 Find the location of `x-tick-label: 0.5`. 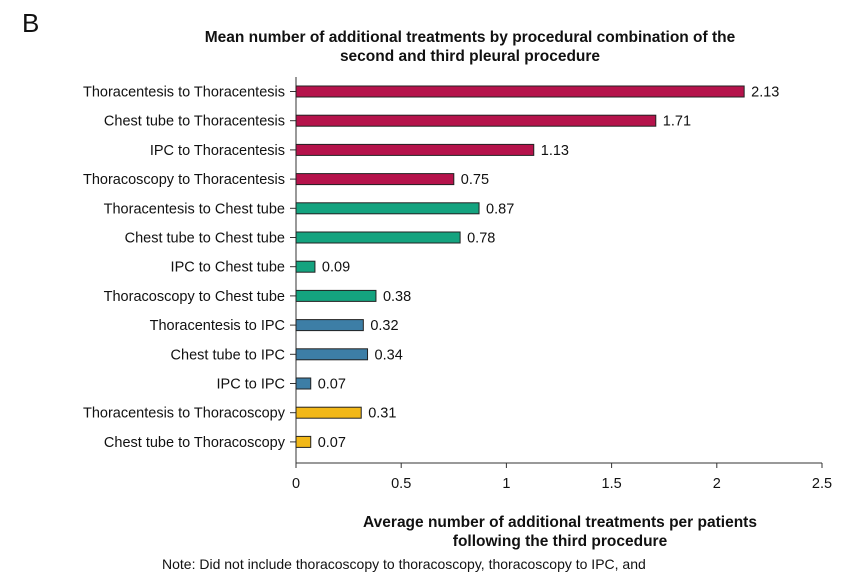

x-tick-label: 0.5 is located at coordinates (401, 484).